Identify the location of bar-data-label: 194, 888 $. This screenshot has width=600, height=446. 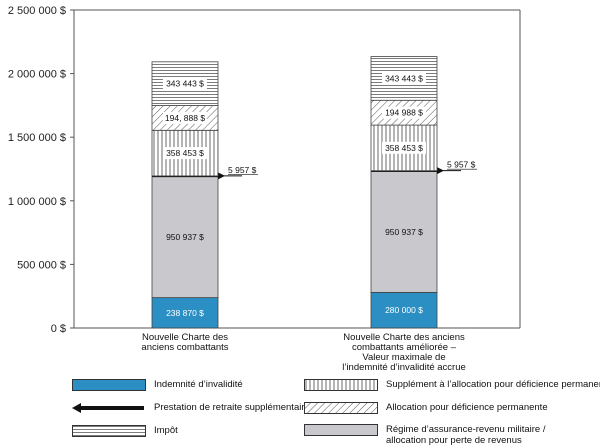
(185, 118).